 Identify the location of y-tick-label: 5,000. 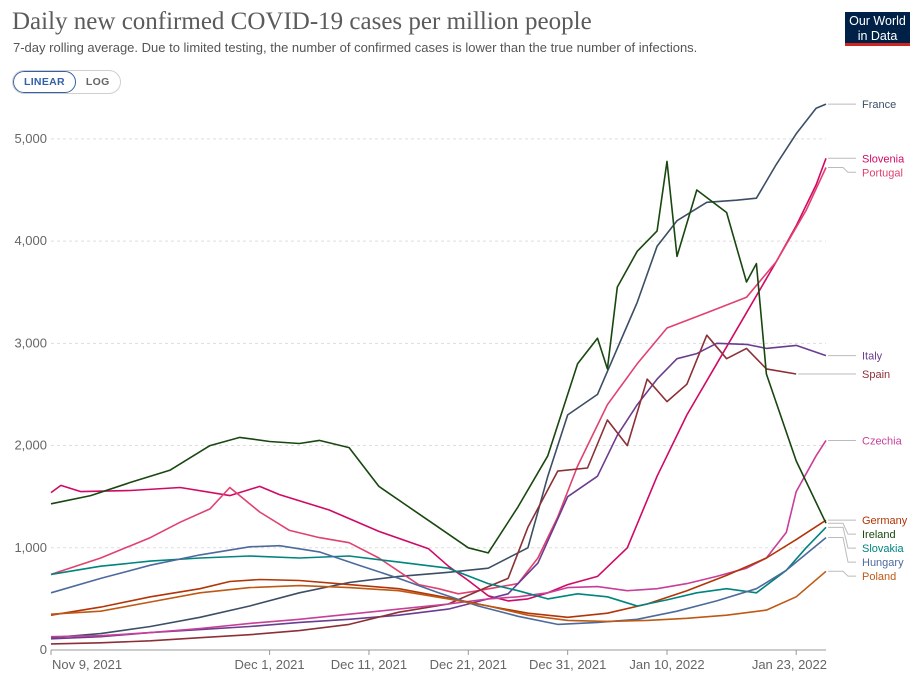
(30, 138).